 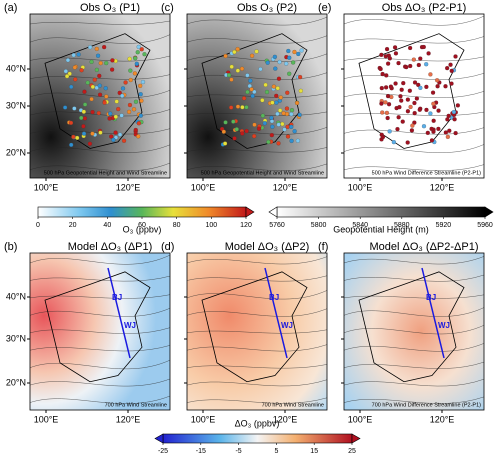 I want to click on map-background, so click(x=414, y=331).